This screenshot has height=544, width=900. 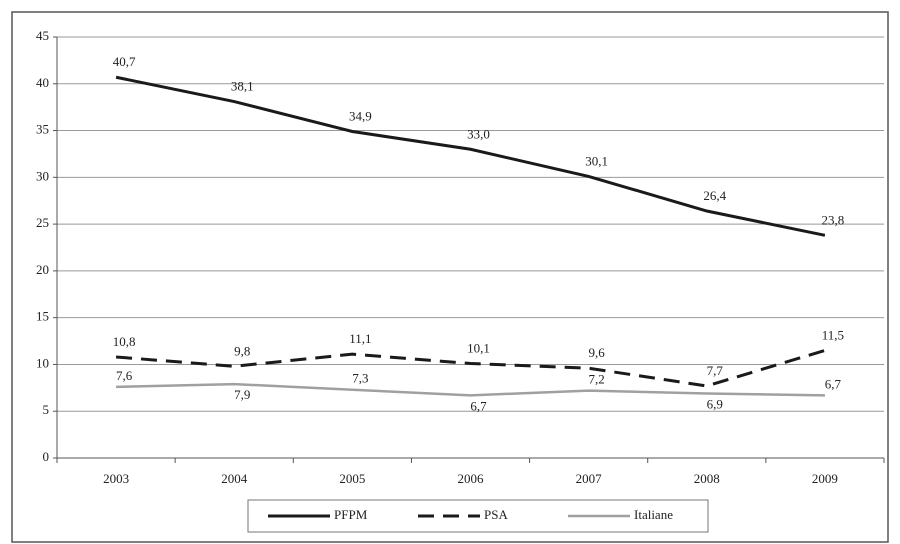 What do you see at coordinates (124, 341) in the screenshot?
I see `data-label: 10,8` at bounding box center [124, 341].